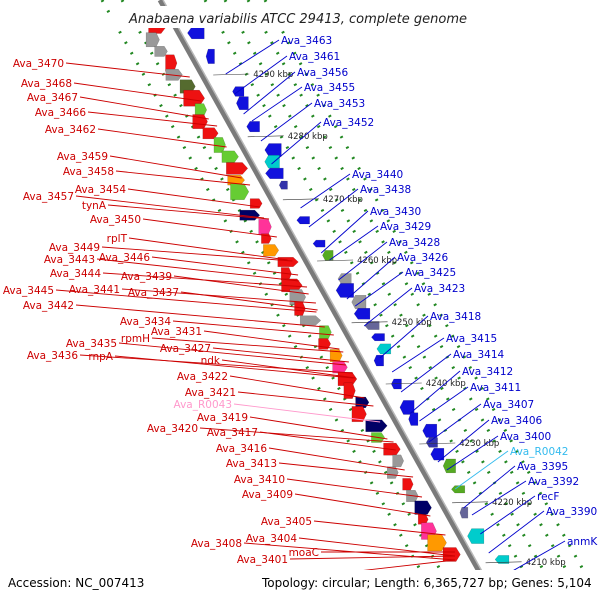 This screenshot has height=600, width=600. What do you see at coordinates (222, 418) in the screenshot?
I see `gene-label-Ava_3419: Ava_3419` at bounding box center [222, 418].